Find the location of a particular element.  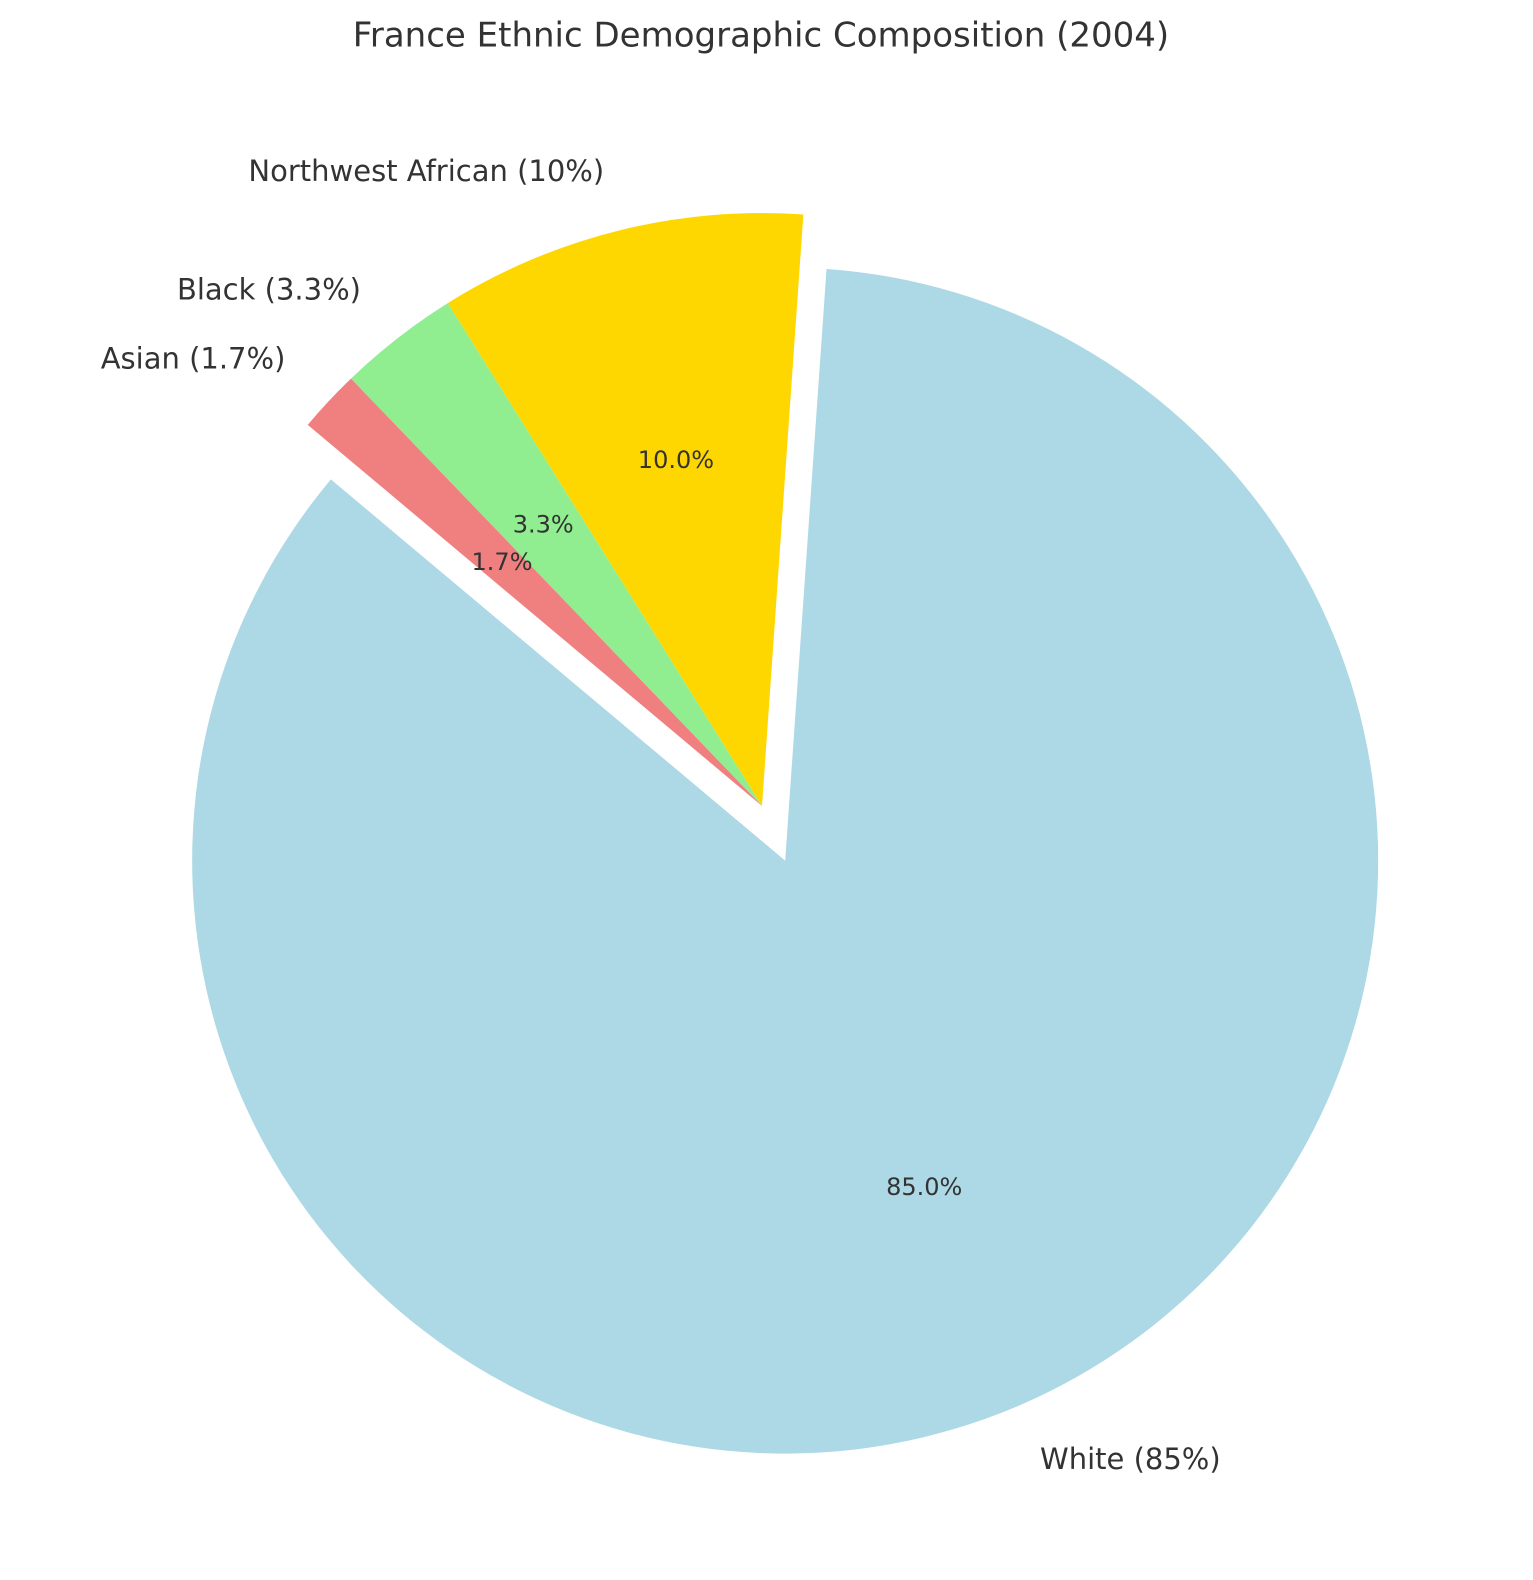

value-label: 1.7% is located at coordinates (502, 562).